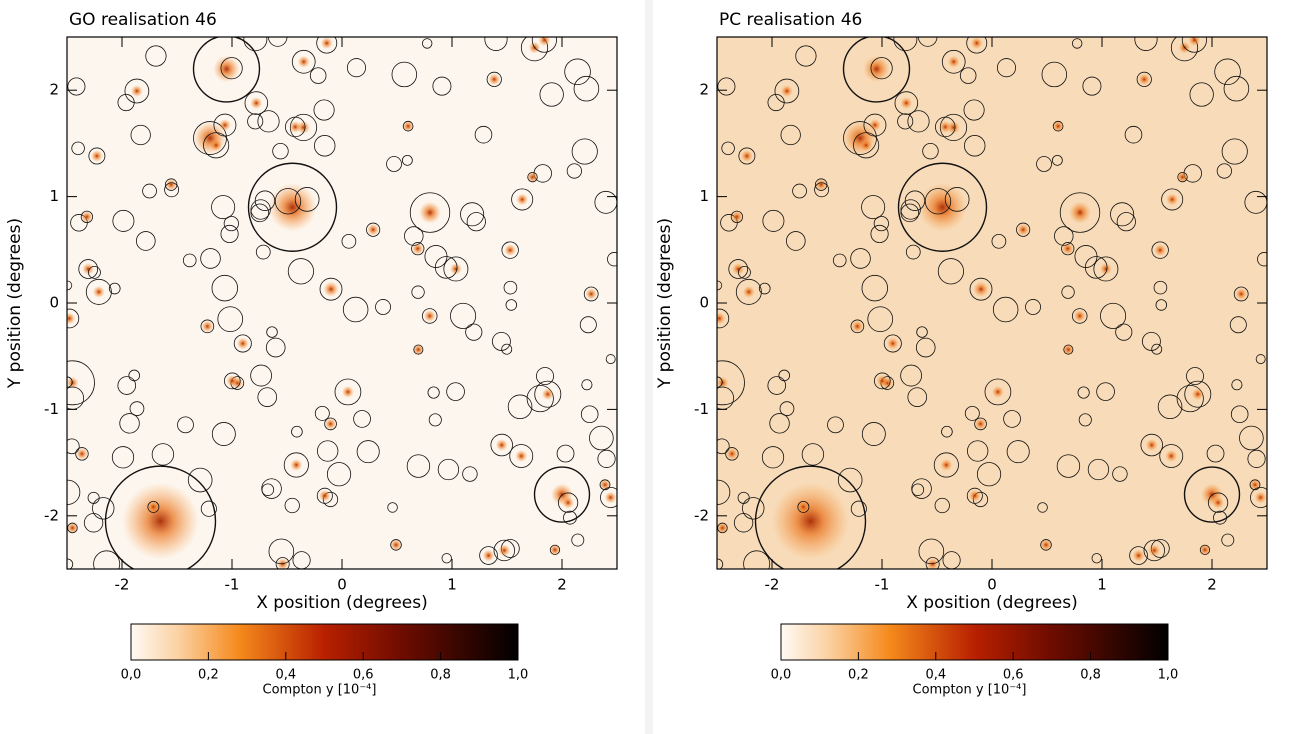 Image resolution: width=1290 pixels, height=734 pixels. What do you see at coordinates (518, 675) in the screenshot?
I see `colorbar-tick-label: 1,0` at bounding box center [518, 675].